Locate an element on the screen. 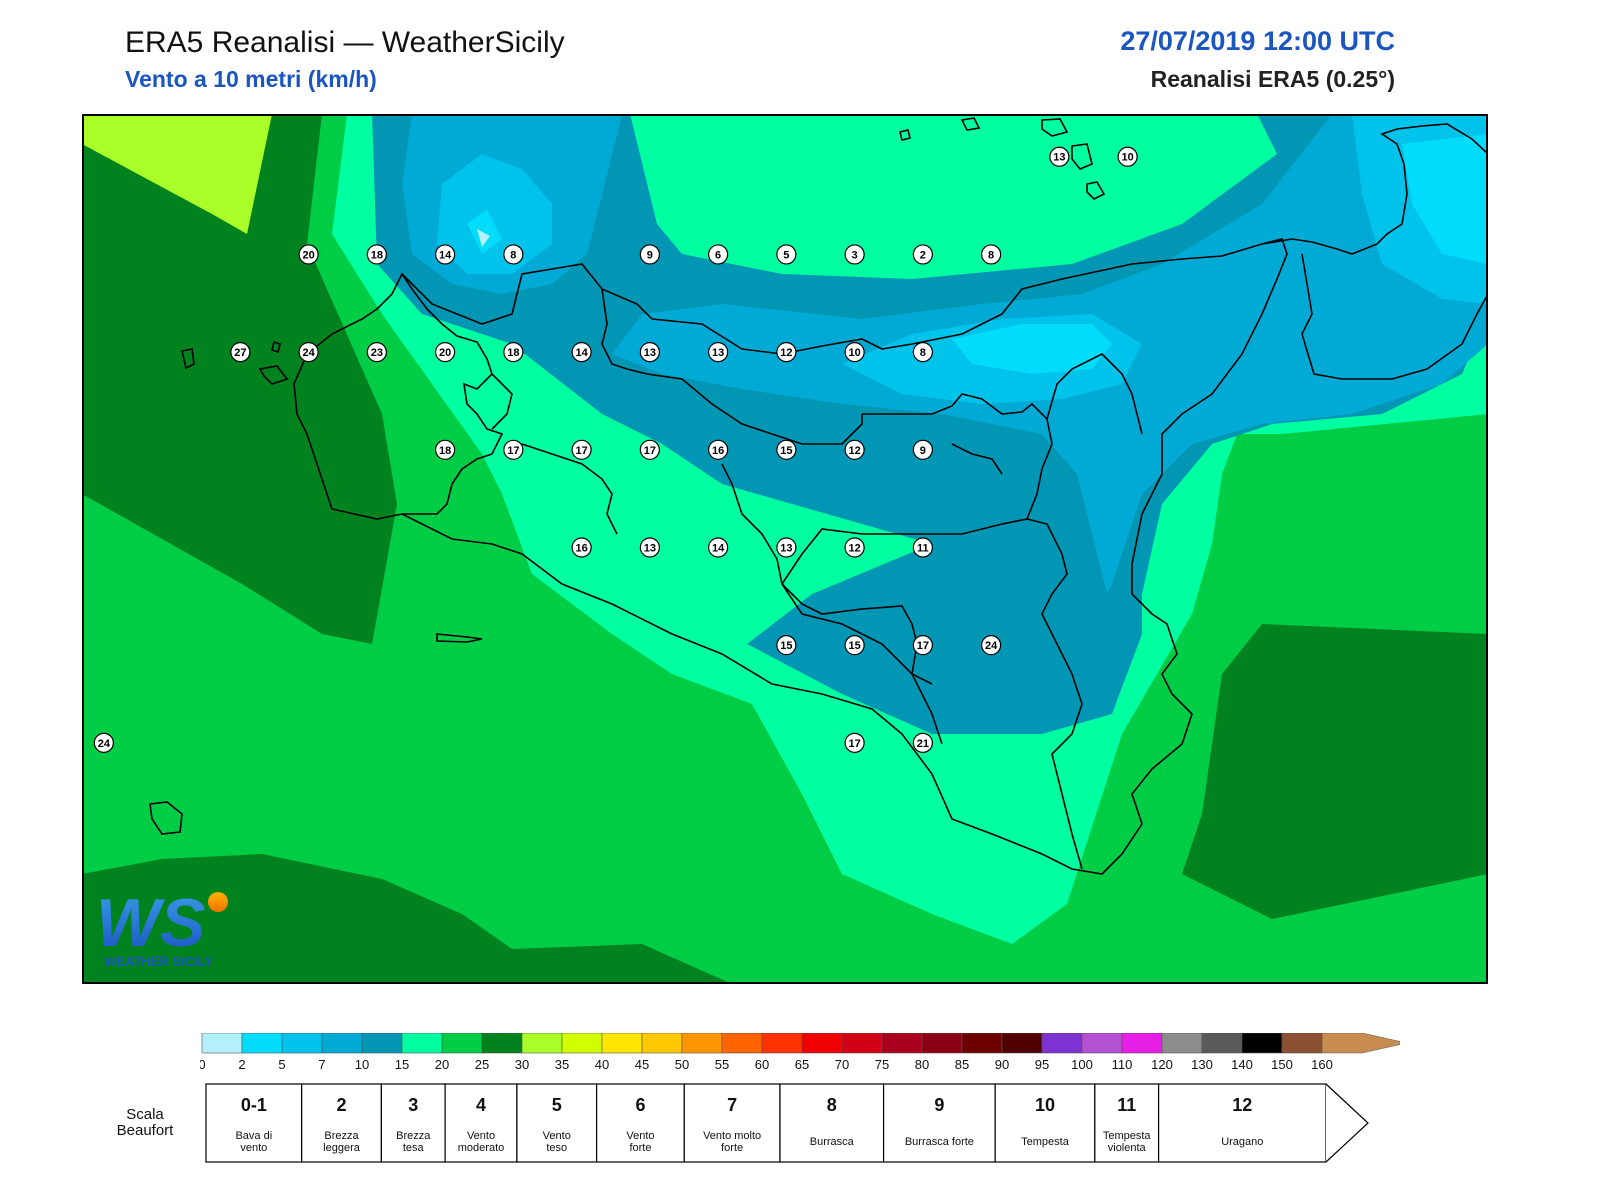  station-value: 21 is located at coordinates (923, 744).